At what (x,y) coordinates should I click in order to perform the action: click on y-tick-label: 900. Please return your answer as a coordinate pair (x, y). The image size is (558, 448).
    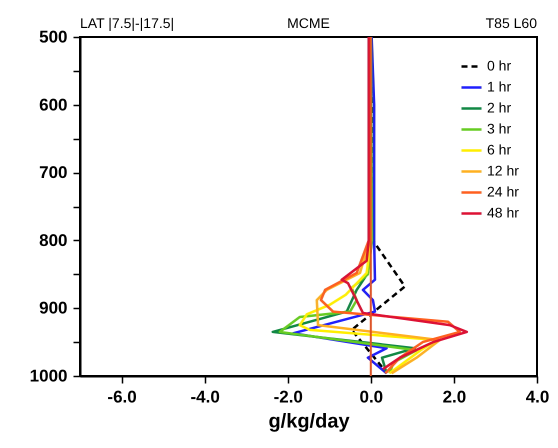
    Looking at the image, I should click on (53, 308).